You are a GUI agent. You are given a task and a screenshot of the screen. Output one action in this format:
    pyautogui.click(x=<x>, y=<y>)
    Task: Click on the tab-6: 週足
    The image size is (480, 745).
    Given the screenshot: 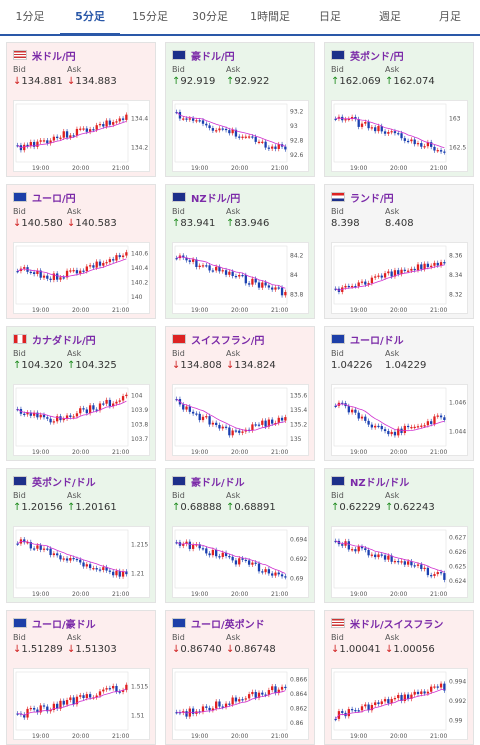 What is the action you would take?
    pyautogui.click(x=390, y=16)
    